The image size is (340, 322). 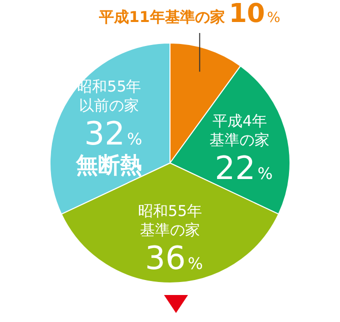 I want to click on text: 無断熱, so click(x=109, y=165).